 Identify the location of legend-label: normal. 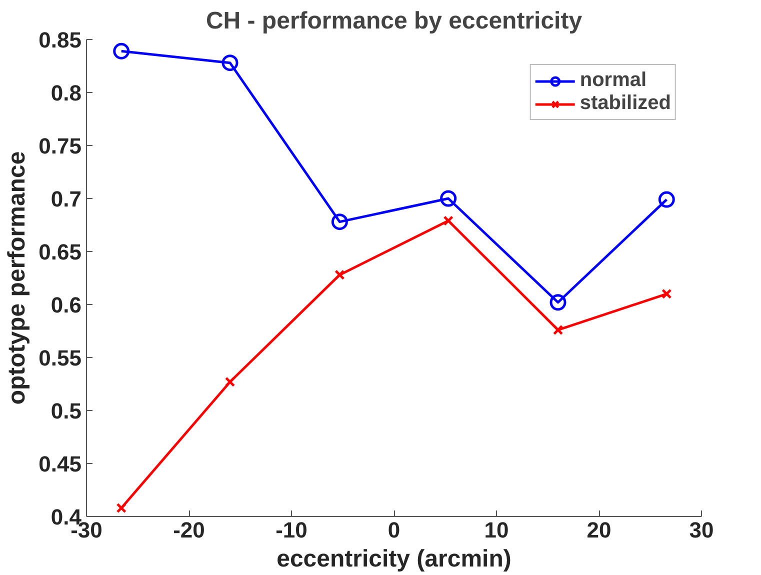
(613, 80).